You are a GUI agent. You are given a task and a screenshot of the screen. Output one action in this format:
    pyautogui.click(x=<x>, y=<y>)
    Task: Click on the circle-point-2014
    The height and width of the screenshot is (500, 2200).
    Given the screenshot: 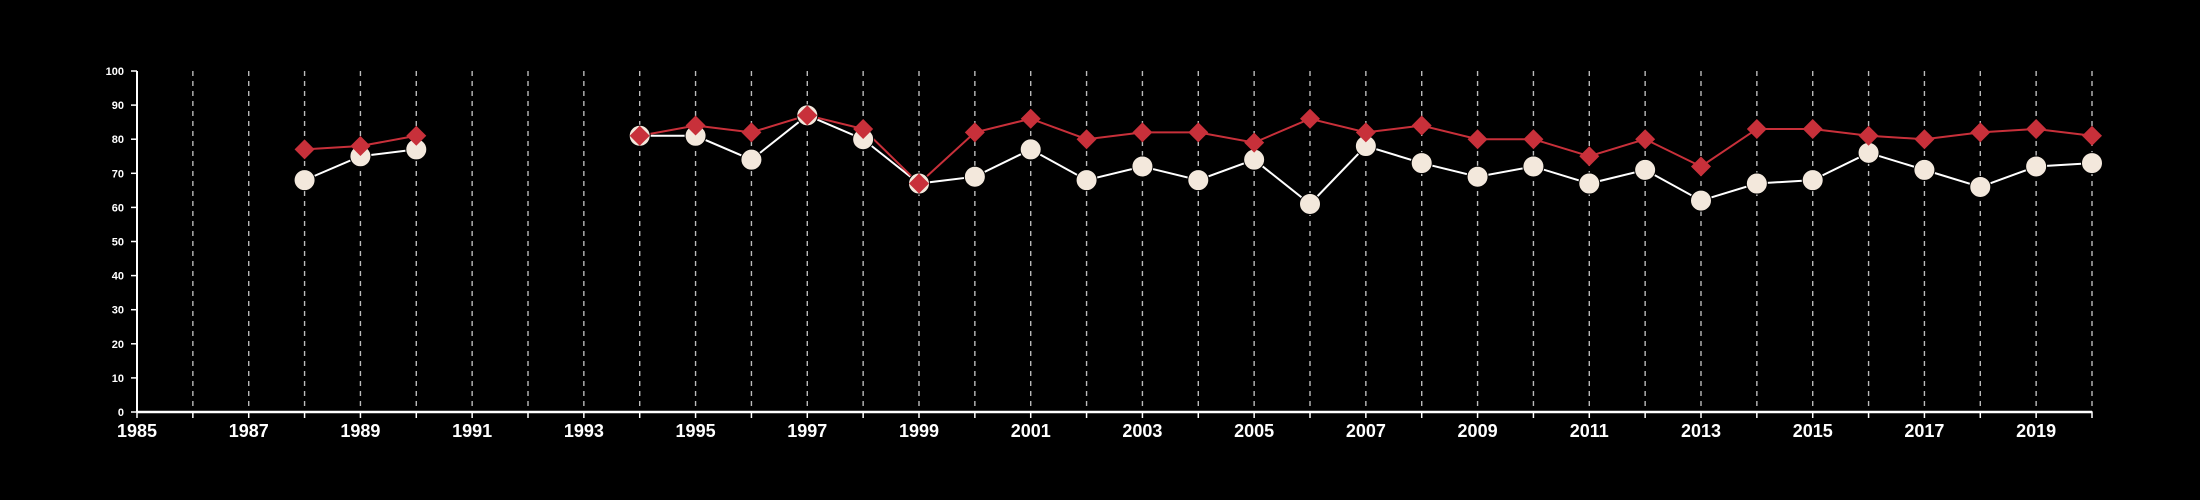 What is the action you would take?
    pyautogui.click(x=1756, y=183)
    